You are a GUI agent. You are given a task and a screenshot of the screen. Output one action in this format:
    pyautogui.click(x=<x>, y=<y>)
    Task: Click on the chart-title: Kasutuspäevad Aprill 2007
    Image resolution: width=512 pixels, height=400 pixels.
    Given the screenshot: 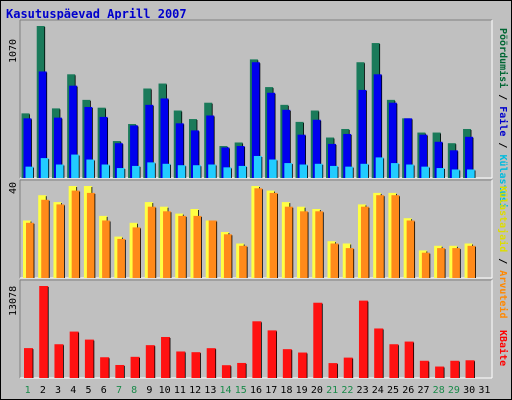 What is the action you would take?
    pyautogui.click(x=96, y=14)
    